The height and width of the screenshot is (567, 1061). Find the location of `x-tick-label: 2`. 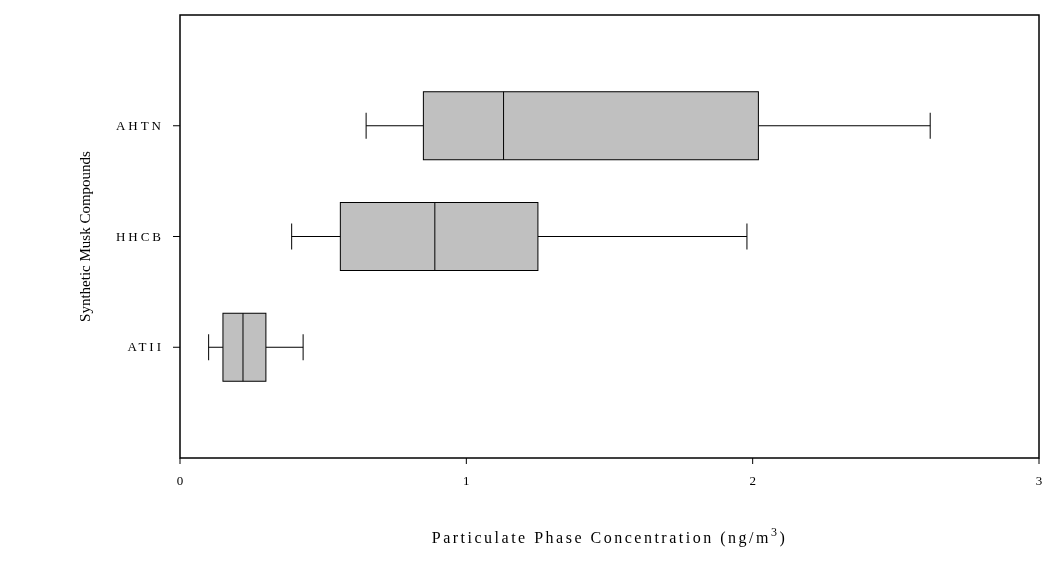

x-tick-label: 2 is located at coordinates (752, 480).